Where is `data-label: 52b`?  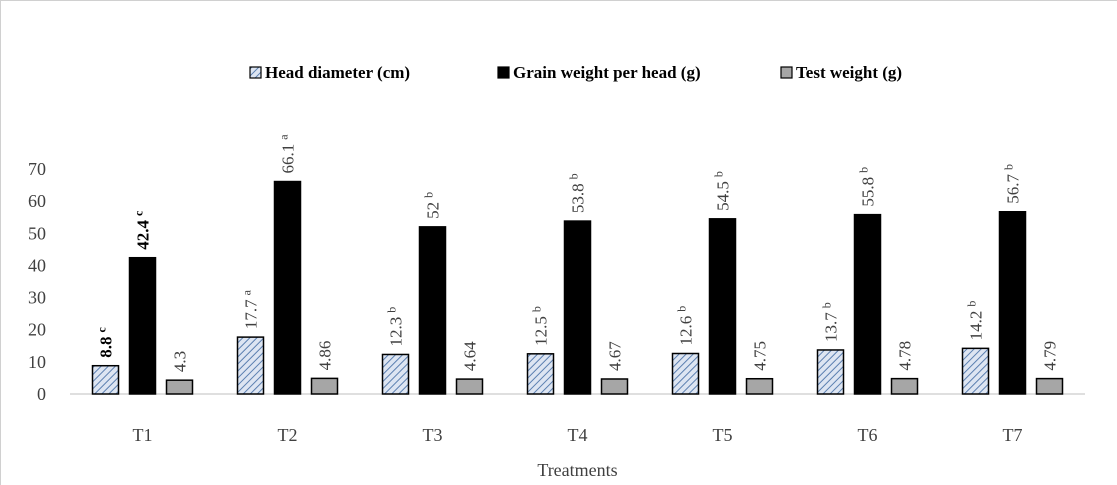 data-label: 52b is located at coordinates (432, 205).